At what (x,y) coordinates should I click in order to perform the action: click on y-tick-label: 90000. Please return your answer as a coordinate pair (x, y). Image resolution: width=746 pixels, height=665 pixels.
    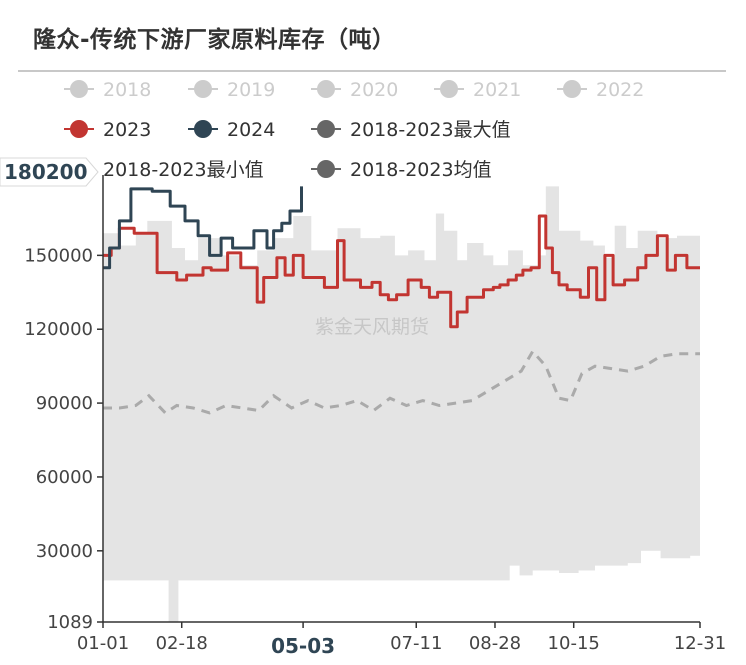
    Looking at the image, I should click on (64, 403).